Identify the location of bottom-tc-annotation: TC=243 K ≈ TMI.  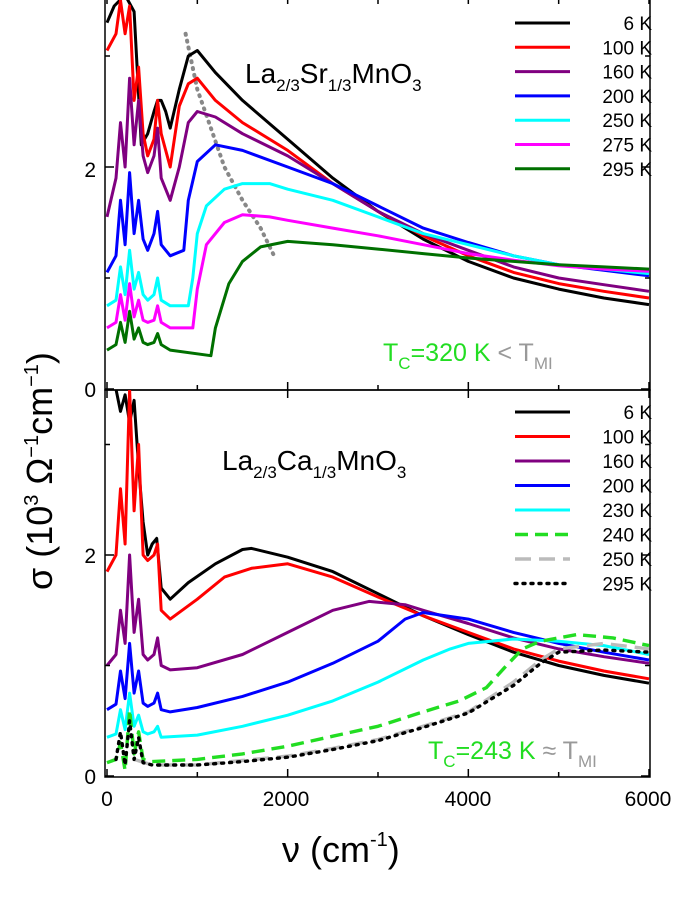
(512, 754).